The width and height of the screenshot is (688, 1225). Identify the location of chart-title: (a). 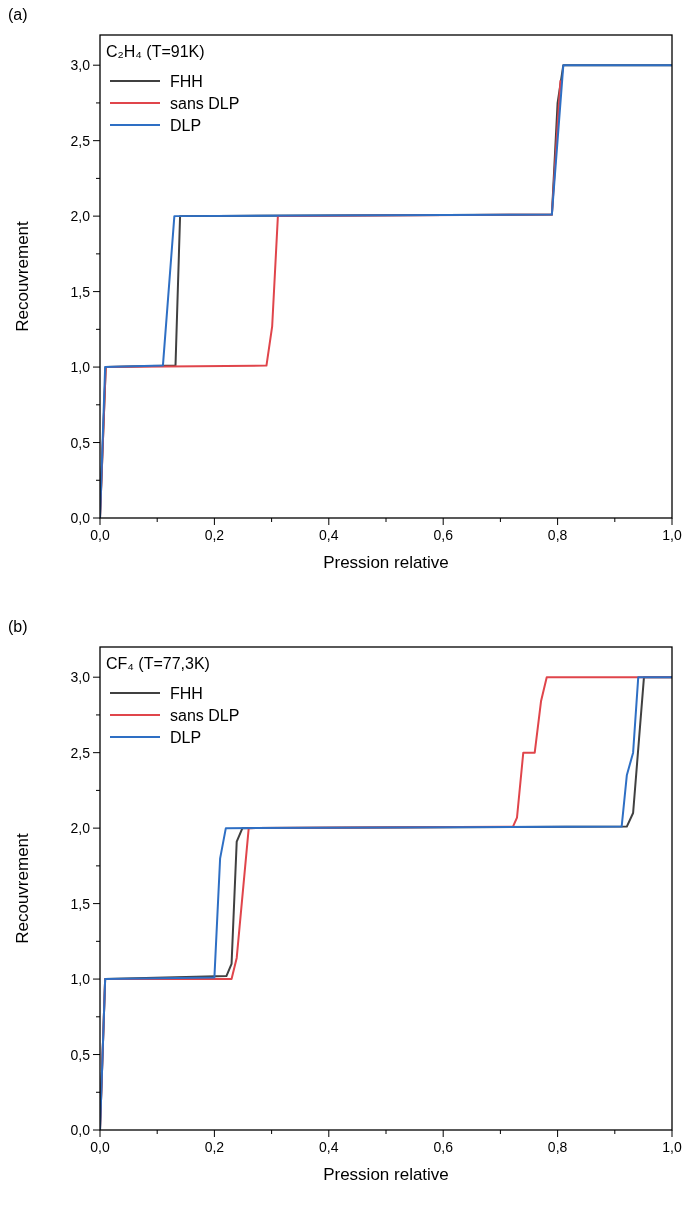
(18, 14).